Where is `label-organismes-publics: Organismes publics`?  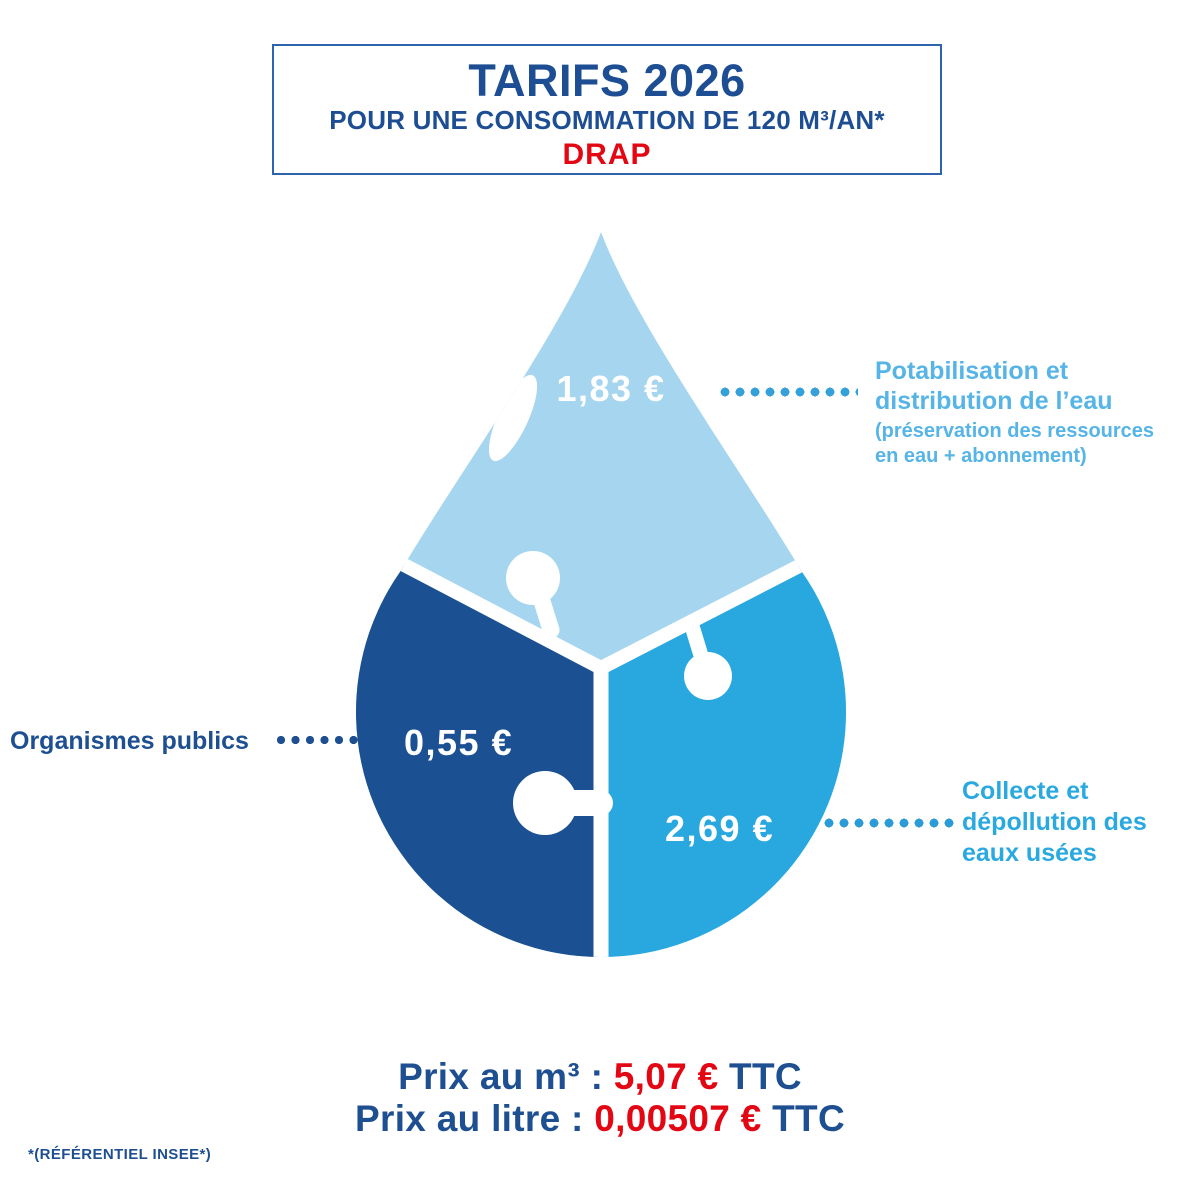 label-organismes-publics: Organismes publics is located at coordinates (129, 741).